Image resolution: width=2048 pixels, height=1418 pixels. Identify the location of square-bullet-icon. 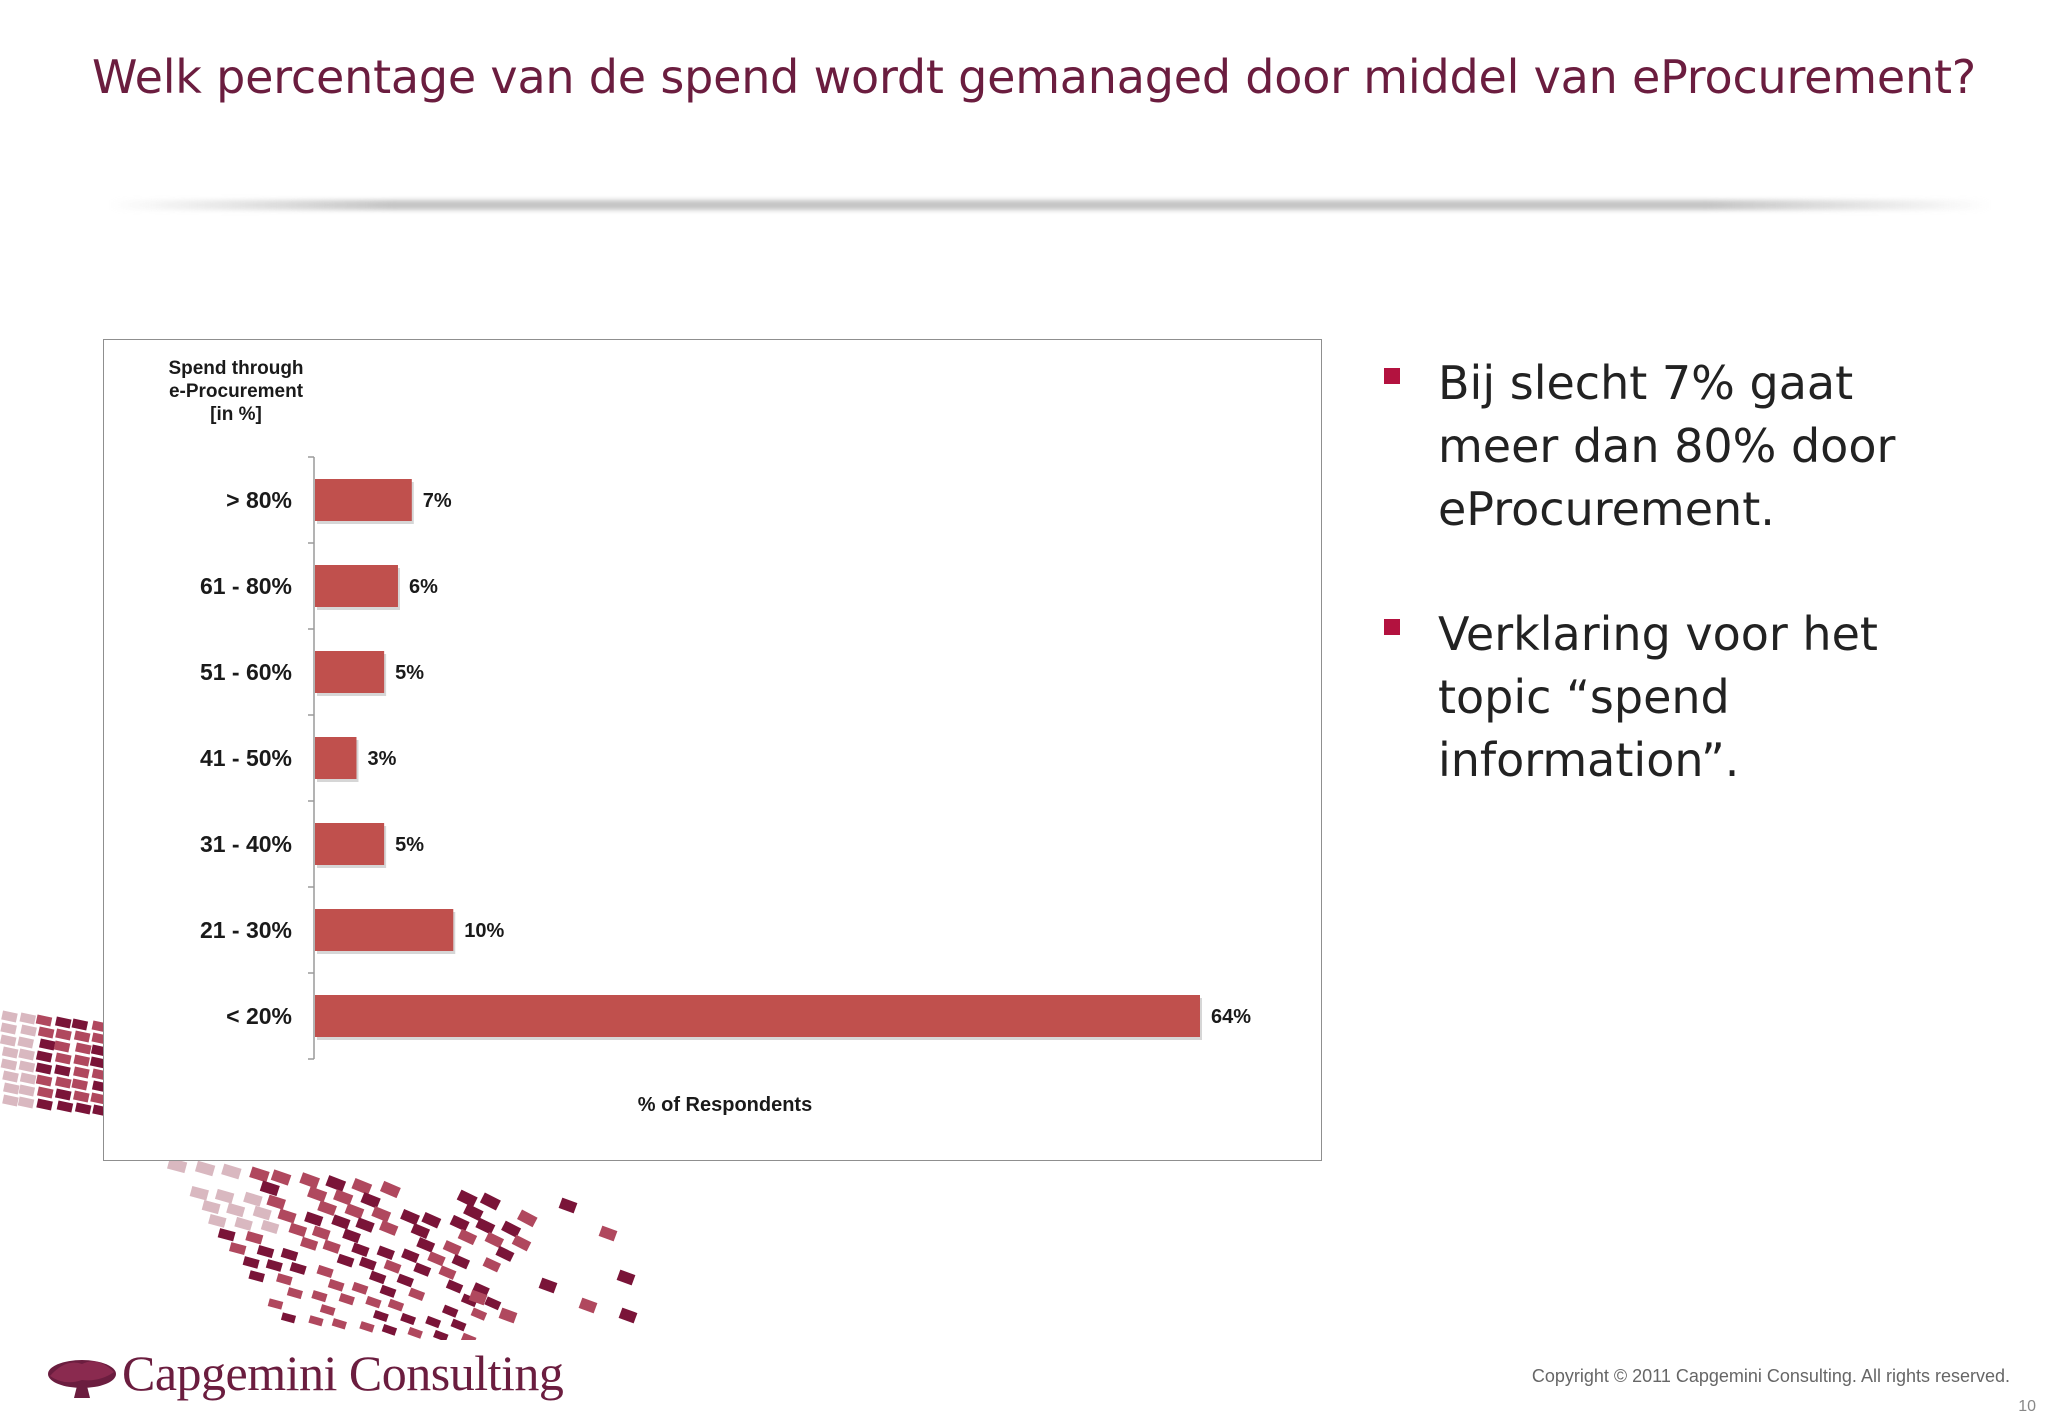
(1392, 376).